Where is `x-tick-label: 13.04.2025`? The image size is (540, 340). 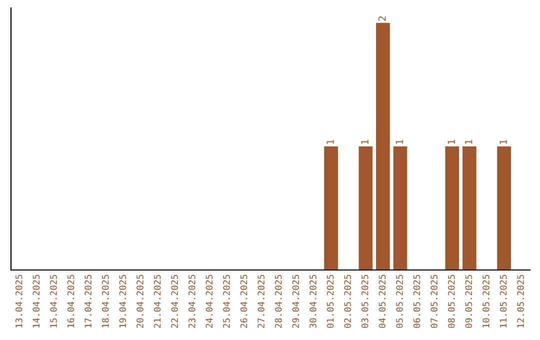 x-tick-label: 13.04.2025 is located at coordinates (18, 301).